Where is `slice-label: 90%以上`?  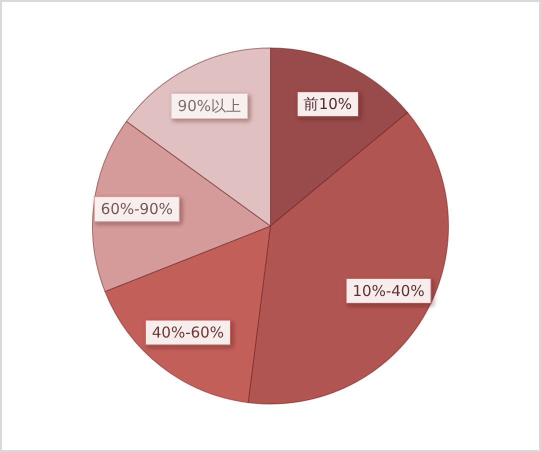 slice-label: 90%以上 is located at coordinates (210, 105).